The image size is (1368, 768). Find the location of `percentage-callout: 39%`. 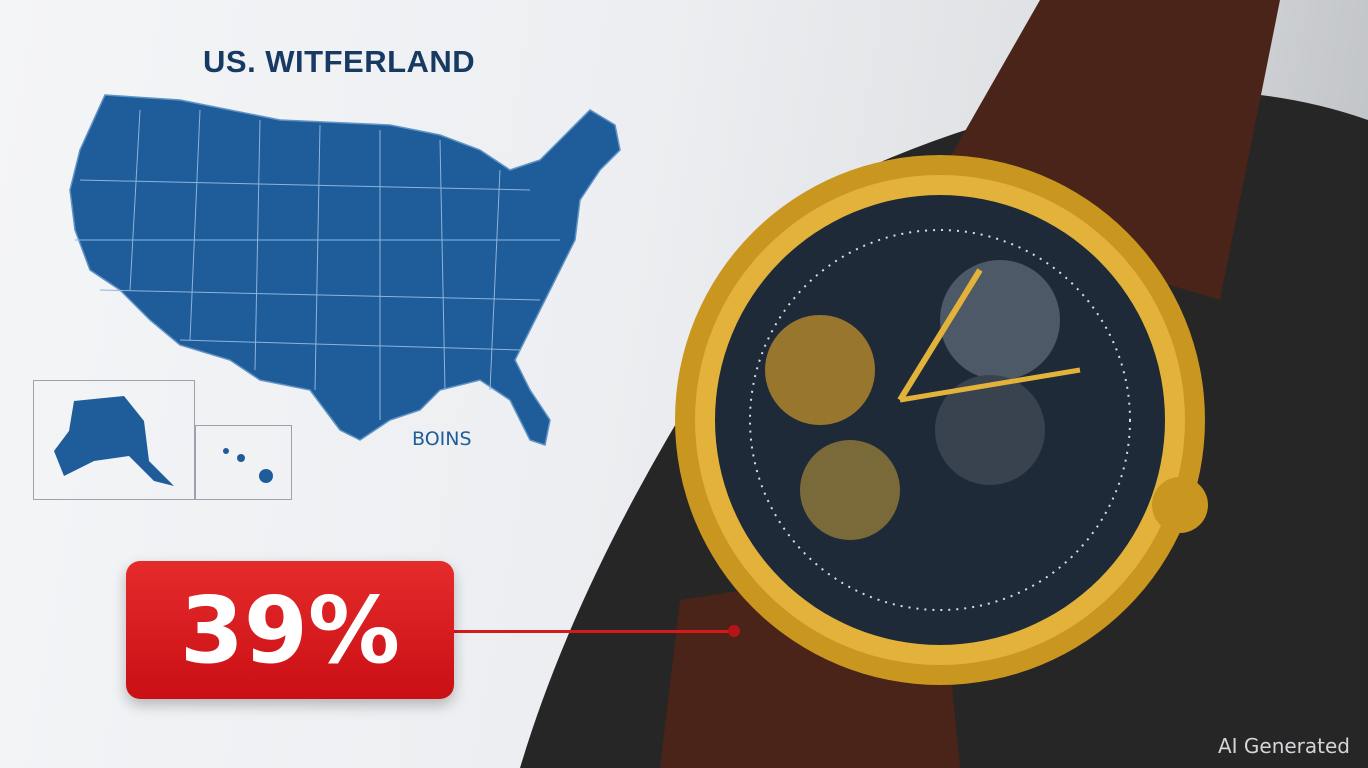

percentage-callout: 39% is located at coordinates (290, 630).